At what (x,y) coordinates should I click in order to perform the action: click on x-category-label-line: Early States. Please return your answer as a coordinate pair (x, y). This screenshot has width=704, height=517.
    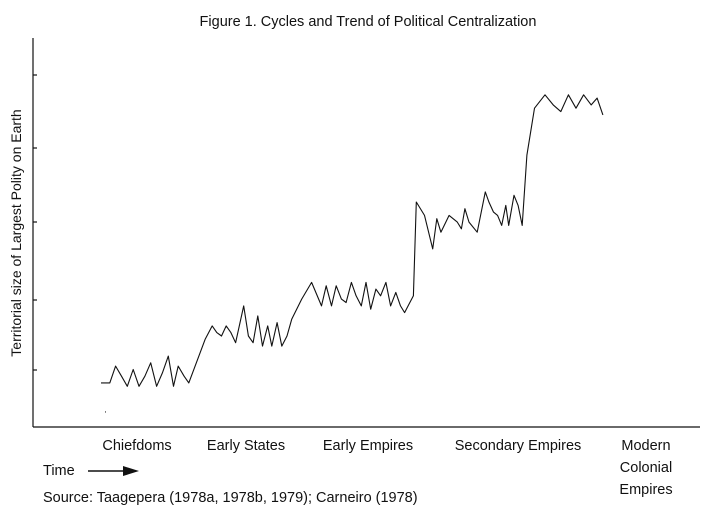
    Looking at the image, I should click on (246, 446).